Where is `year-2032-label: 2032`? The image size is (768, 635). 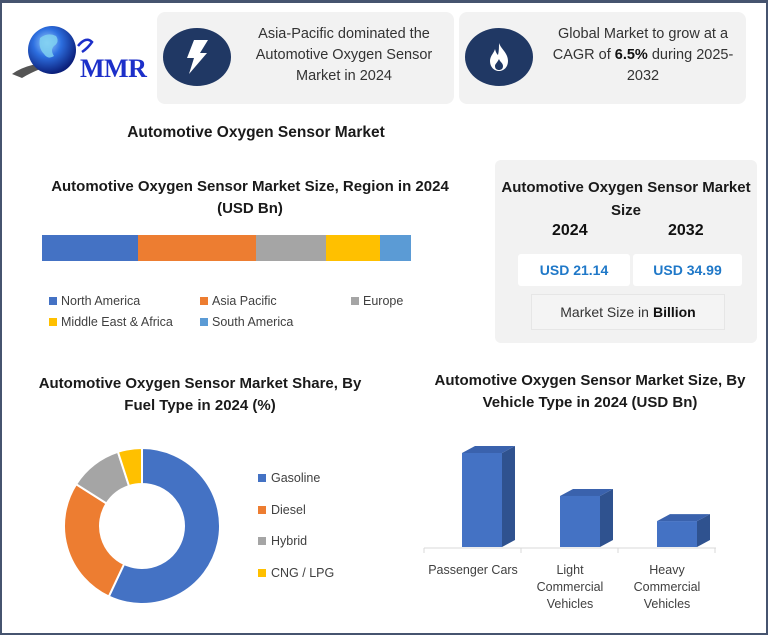 year-2032-label: 2032 is located at coordinates (686, 230).